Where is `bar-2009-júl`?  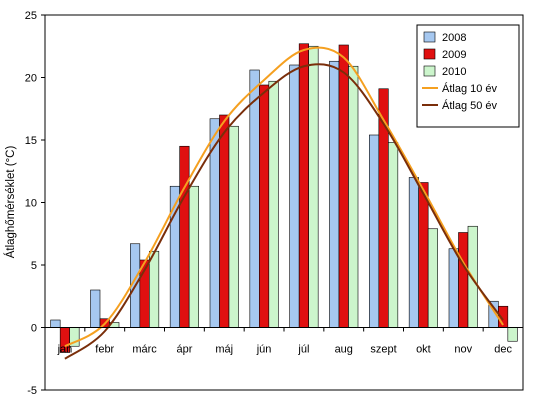
bar-2009-júl is located at coordinates (303, 185).